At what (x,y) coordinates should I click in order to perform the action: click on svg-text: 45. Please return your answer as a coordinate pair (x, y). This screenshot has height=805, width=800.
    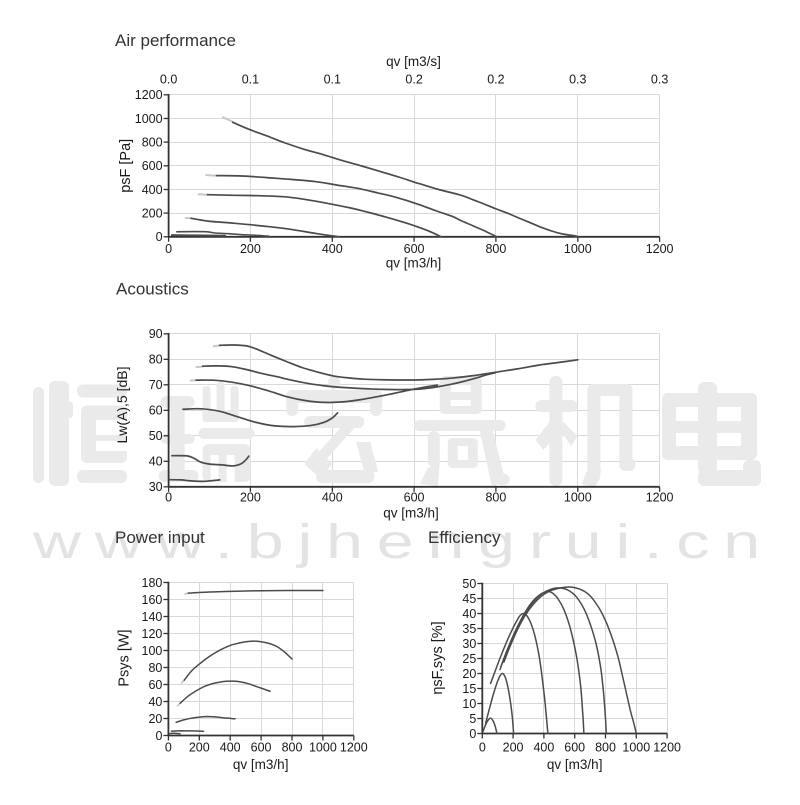
    Looking at the image, I should click on (469, 599).